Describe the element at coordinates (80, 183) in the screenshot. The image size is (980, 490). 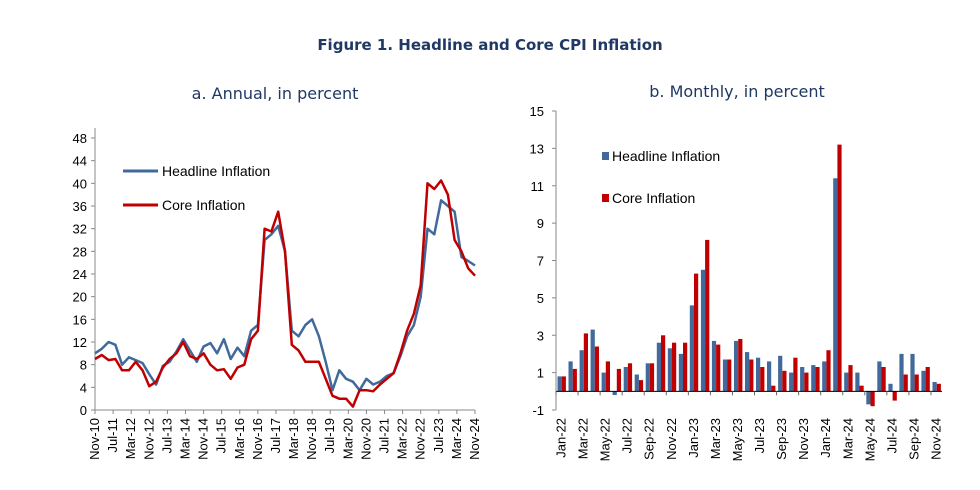
I see `y-tick-label: 40` at that location.